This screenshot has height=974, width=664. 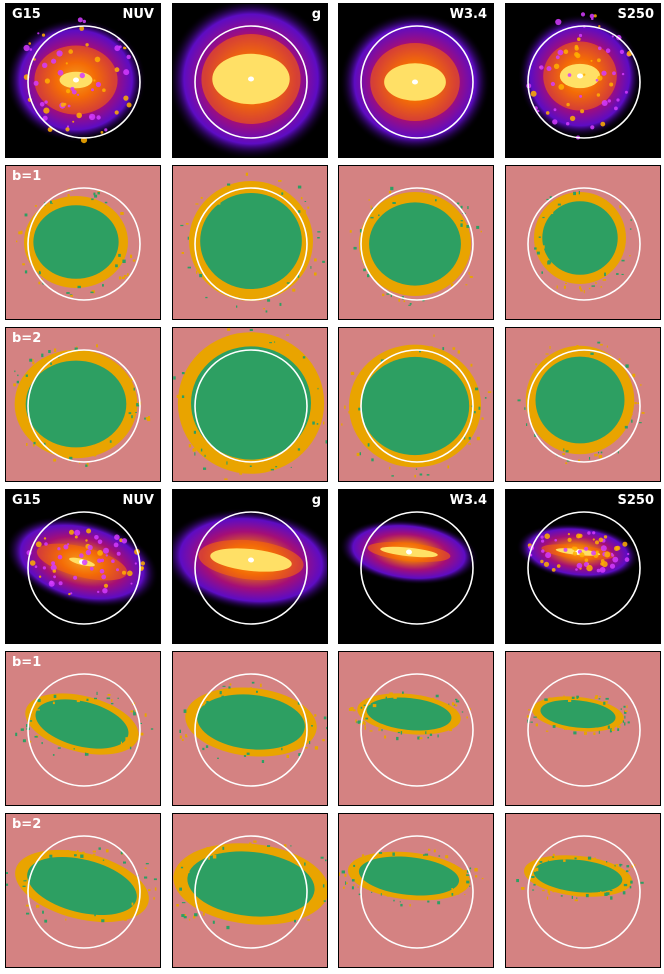 What do you see at coordinates (583, 566) in the screenshot?
I see `image-panel-s250: S250` at bounding box center [583, 566].